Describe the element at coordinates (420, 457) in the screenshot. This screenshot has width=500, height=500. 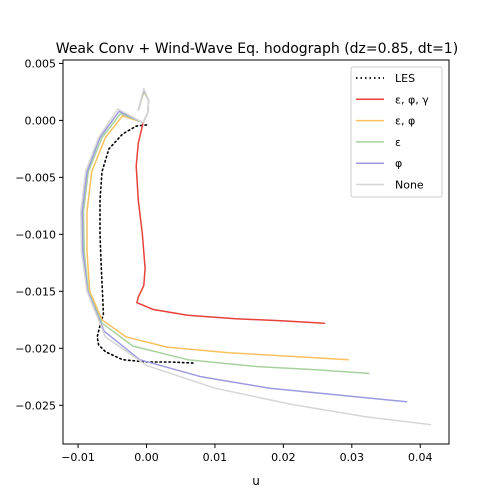
I see `x-tick-label: 0.04` at that location.